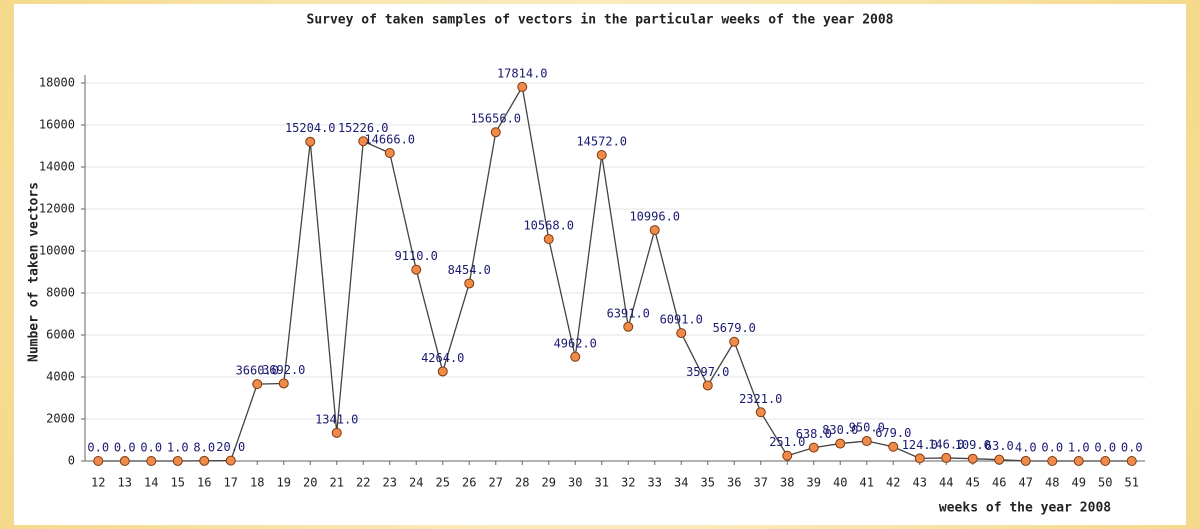 This screenshot has height=529, width=1200. What do you see at coordinates (867, 428) in the screenshot?
I see `data-label: 950.0` at bounding box center [867, 428].